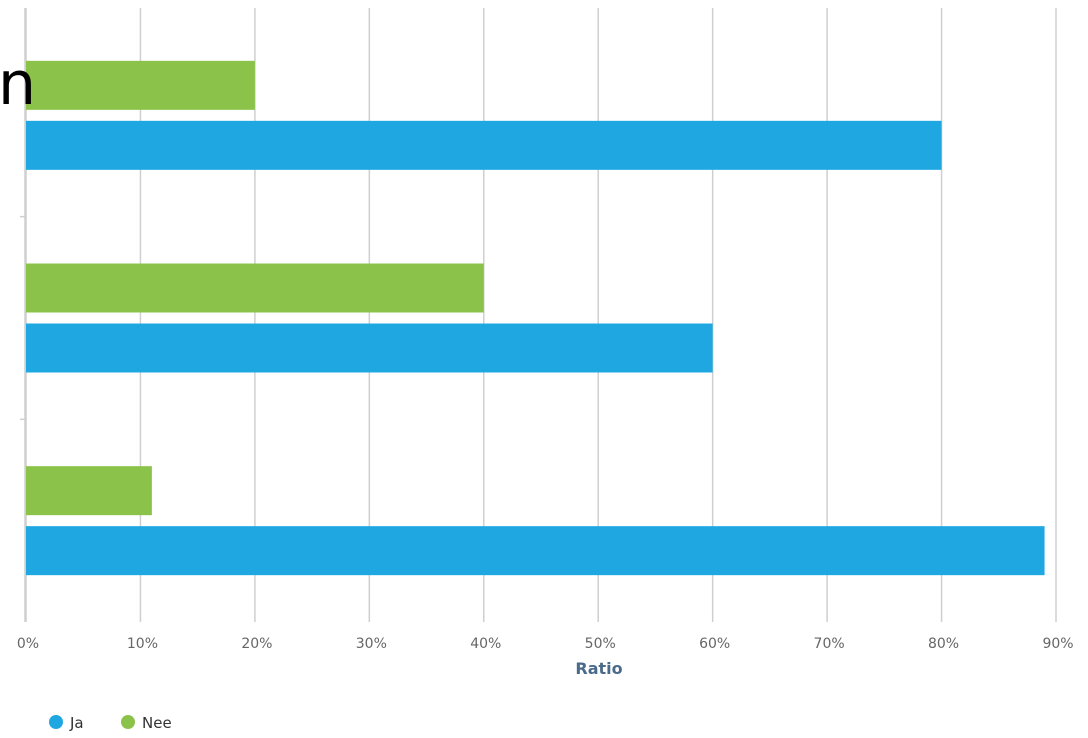  I want to click on x-tick-label: 90%, so click(1057, 644).